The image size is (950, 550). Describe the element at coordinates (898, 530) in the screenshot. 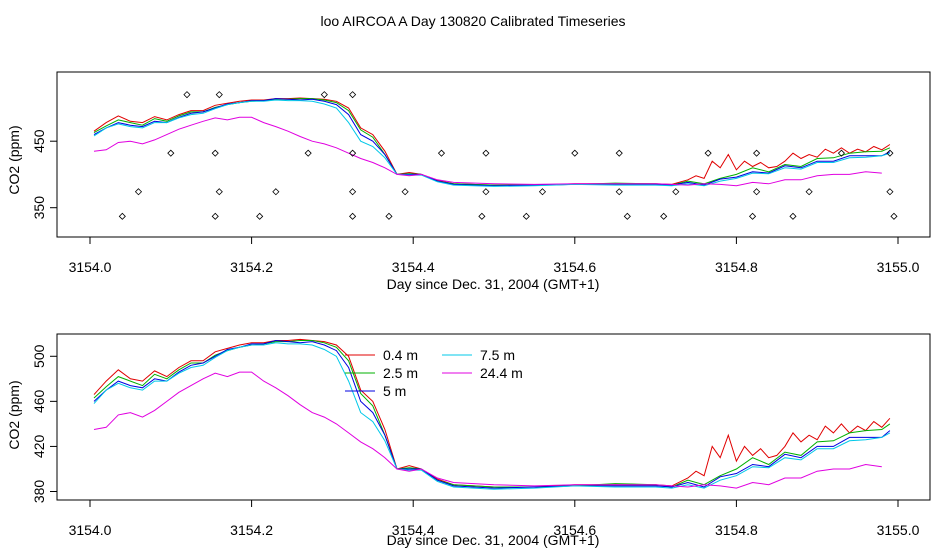

I see `bottom-x-tick-label-5: 3155.0` at that location.